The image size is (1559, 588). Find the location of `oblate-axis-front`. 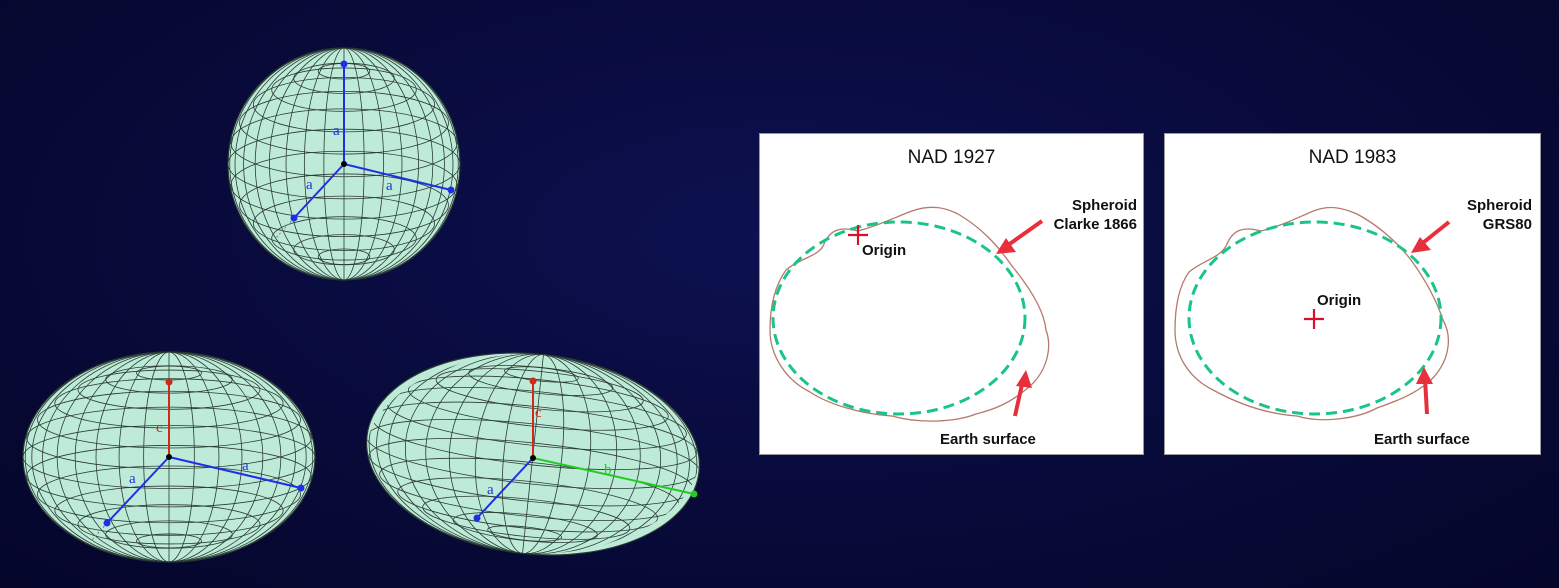

oblate-axis-front is located at coordinates (138, 490).